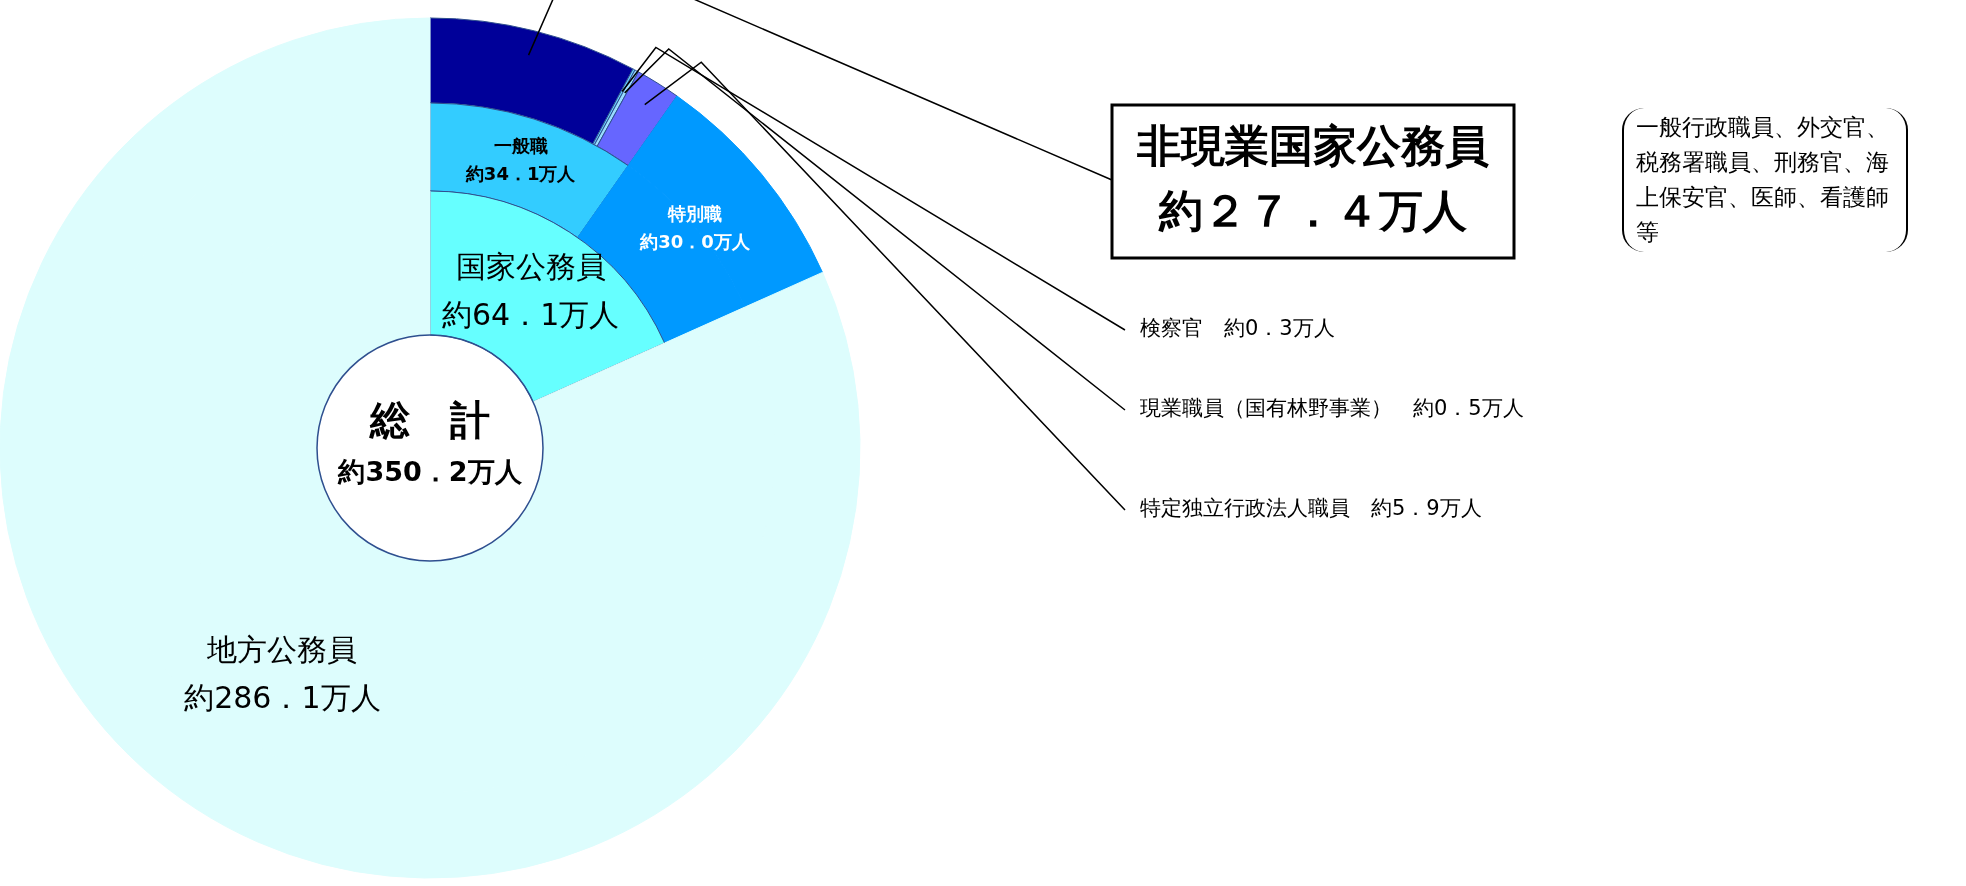  Describe the element at coordinates (695, 242) in the screenshot. I see `data-label: 約30．0万人` at that location.